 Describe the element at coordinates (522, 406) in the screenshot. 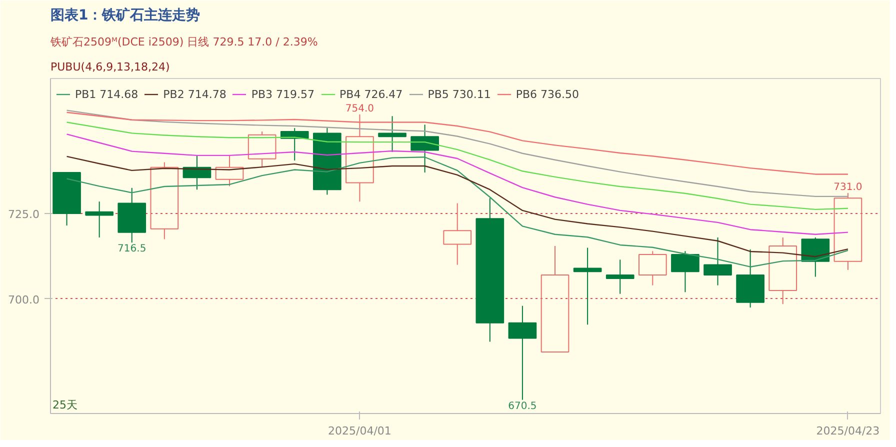

I see `annotation: 670.5` at that location.